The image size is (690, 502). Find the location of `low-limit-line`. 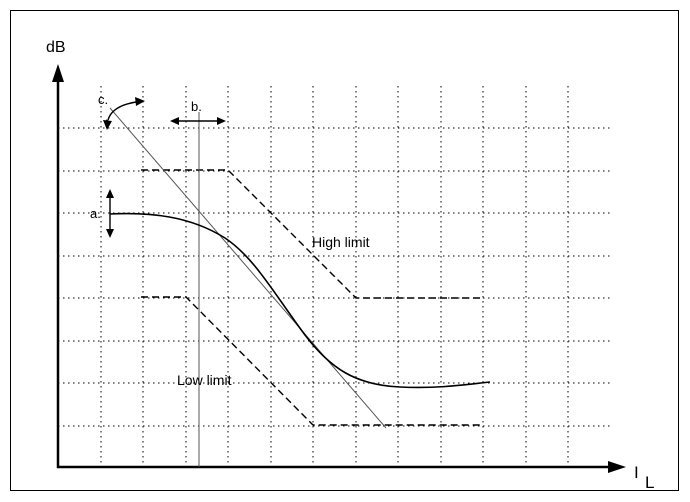

low-limit-line is located at coordinates (312, 361).